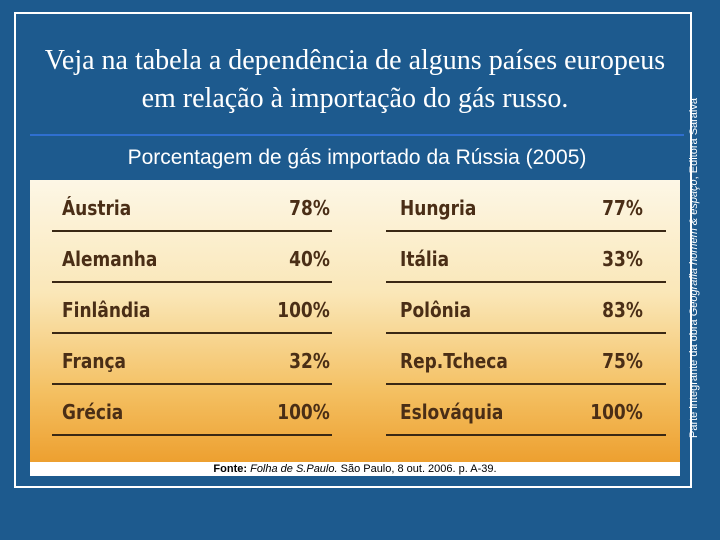 The image size is (720, 540). I want to click on country: França, so click(94, 361).